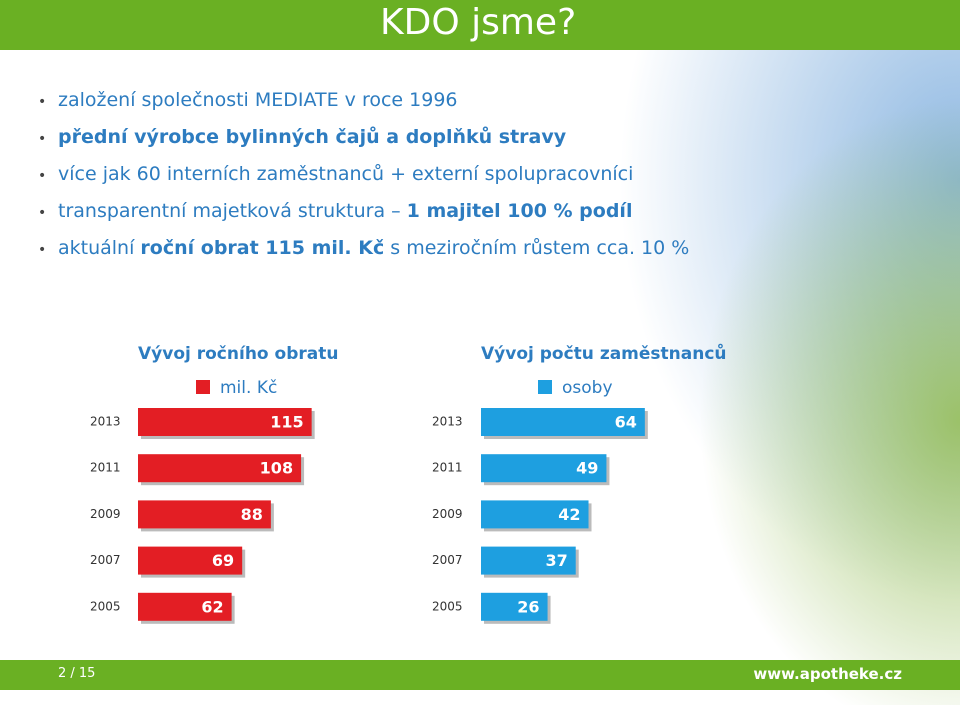 The height and width of the screenshot is (705, 960). I want to click on bar-value: 42, so click(569, 514).